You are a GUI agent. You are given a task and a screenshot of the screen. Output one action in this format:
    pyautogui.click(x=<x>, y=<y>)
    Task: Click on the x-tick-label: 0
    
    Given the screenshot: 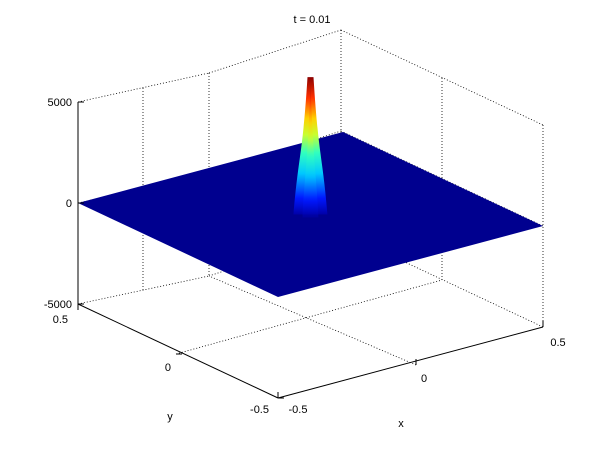 What is the action you would take?
    pyautogui.click(x=424, y=379)
    